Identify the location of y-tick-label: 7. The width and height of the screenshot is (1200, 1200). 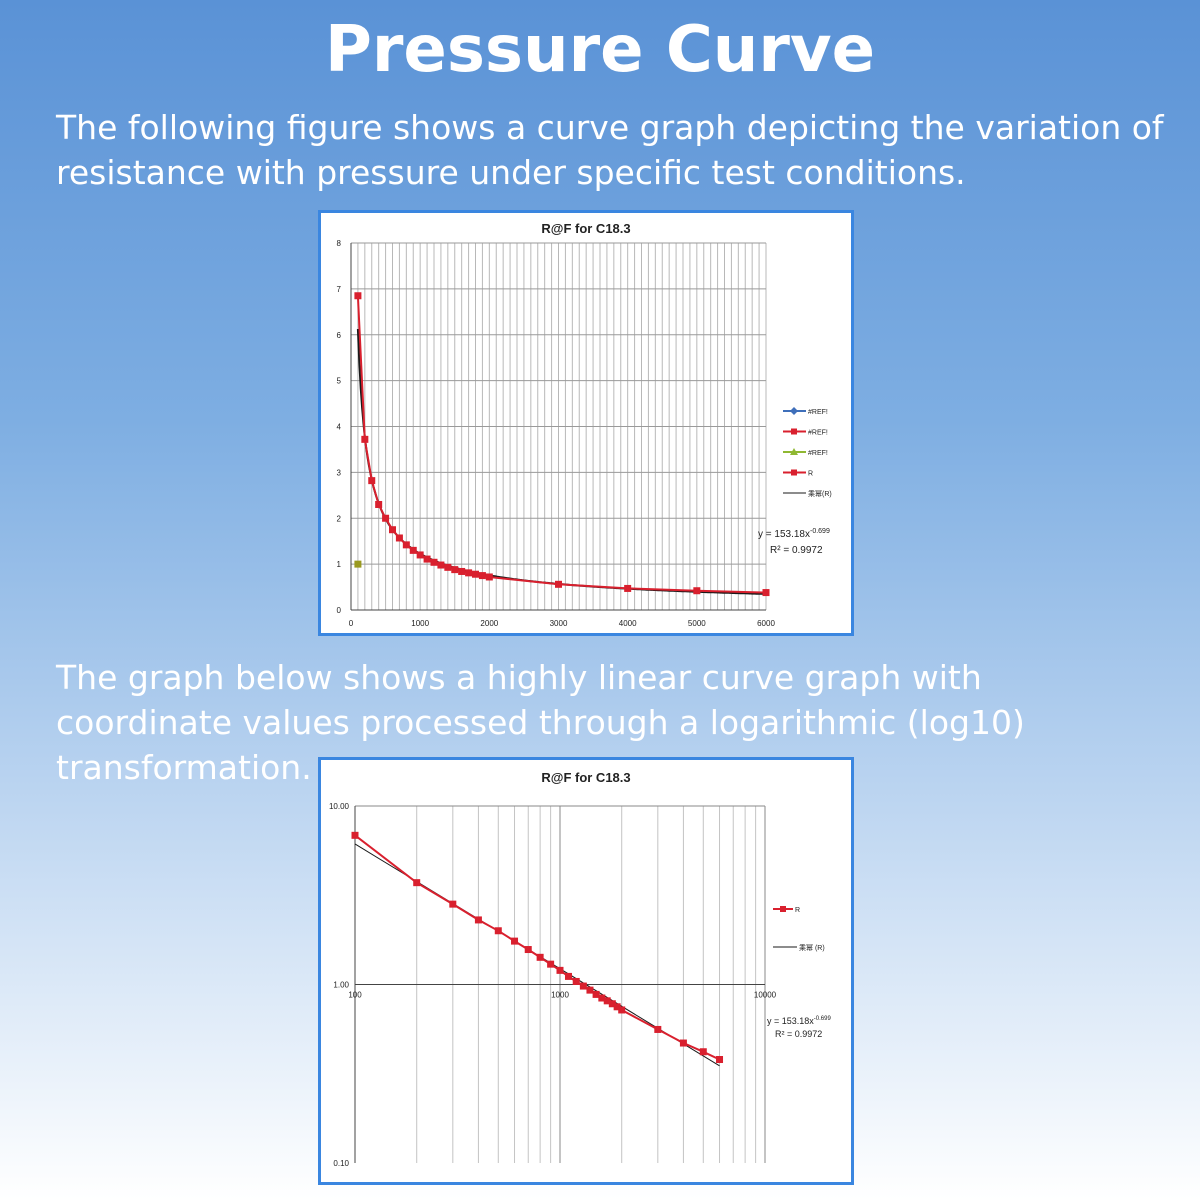
(339, 289).